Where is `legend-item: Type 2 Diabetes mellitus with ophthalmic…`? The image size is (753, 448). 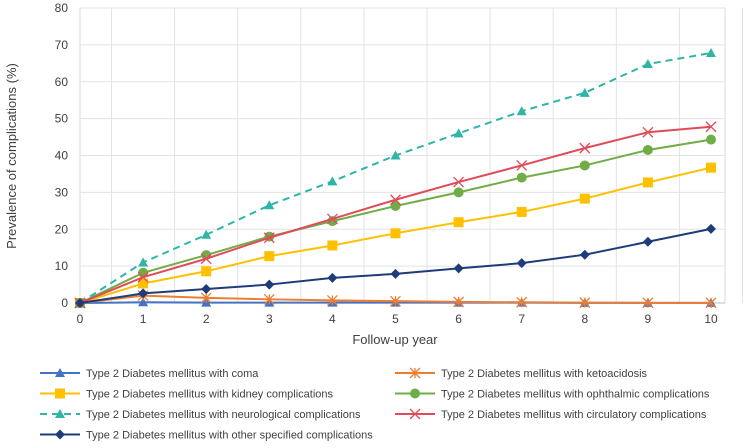
legend-item: Type 2 Diabetes mellitus with ophthalmic… is located at coordinates (552, 394).